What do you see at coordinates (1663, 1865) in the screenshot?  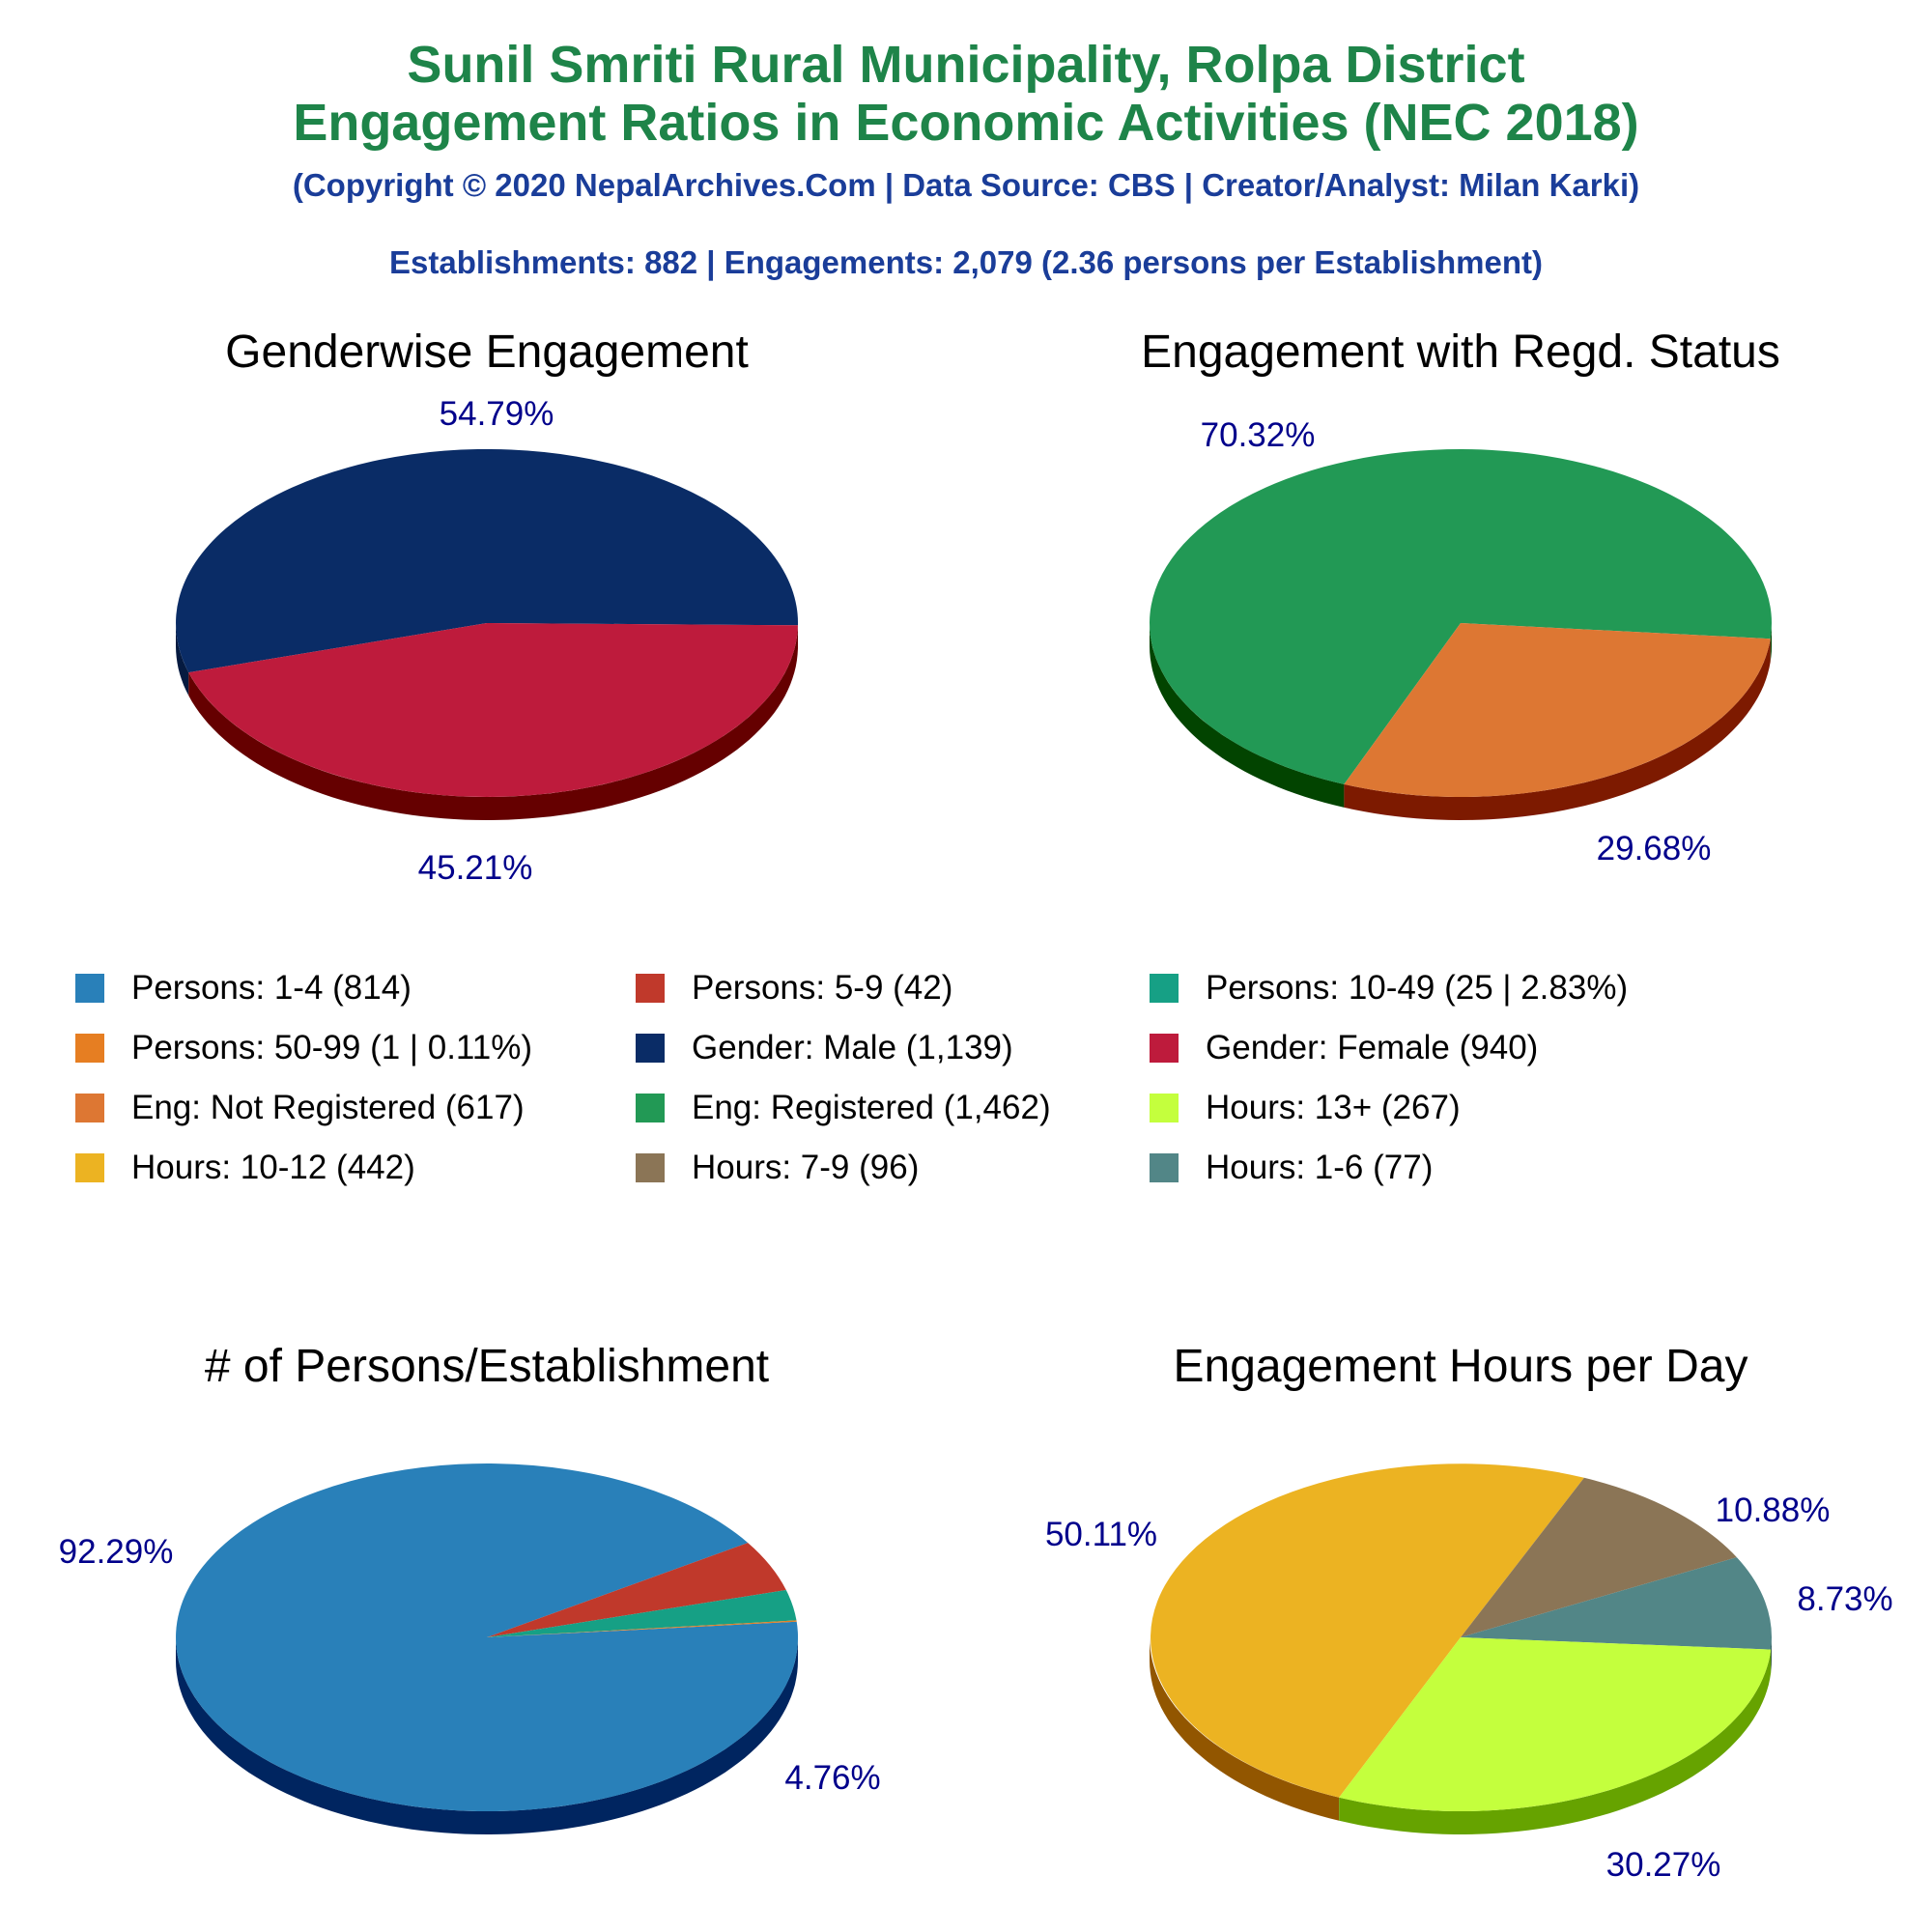 I see `slice-percent-label: 30.27%` at bounding box center [1663, 1865].